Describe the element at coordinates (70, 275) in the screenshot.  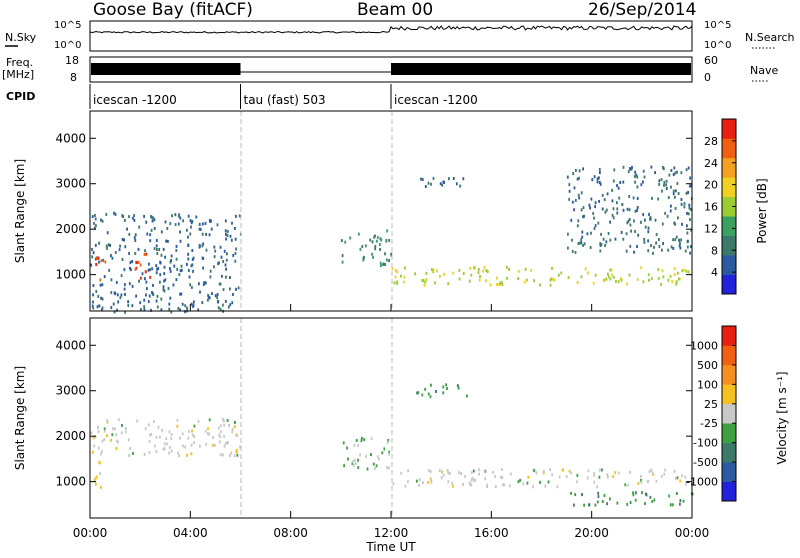
I see `power-ytick-label-1: 1000` at that location.